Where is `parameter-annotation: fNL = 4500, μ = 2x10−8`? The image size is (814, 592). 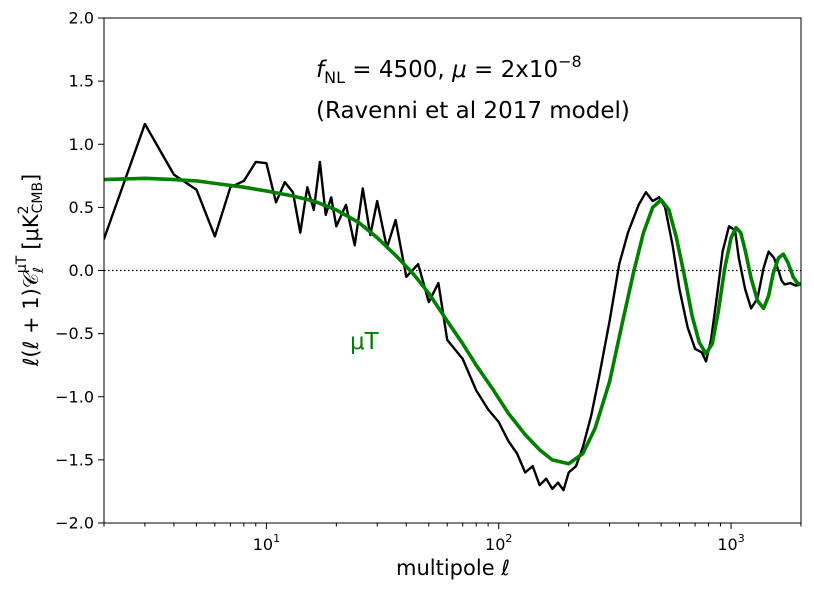
parameter-annotation: fNL = 4500, μ = 2x10−8 is located at coordinates (449, 69).